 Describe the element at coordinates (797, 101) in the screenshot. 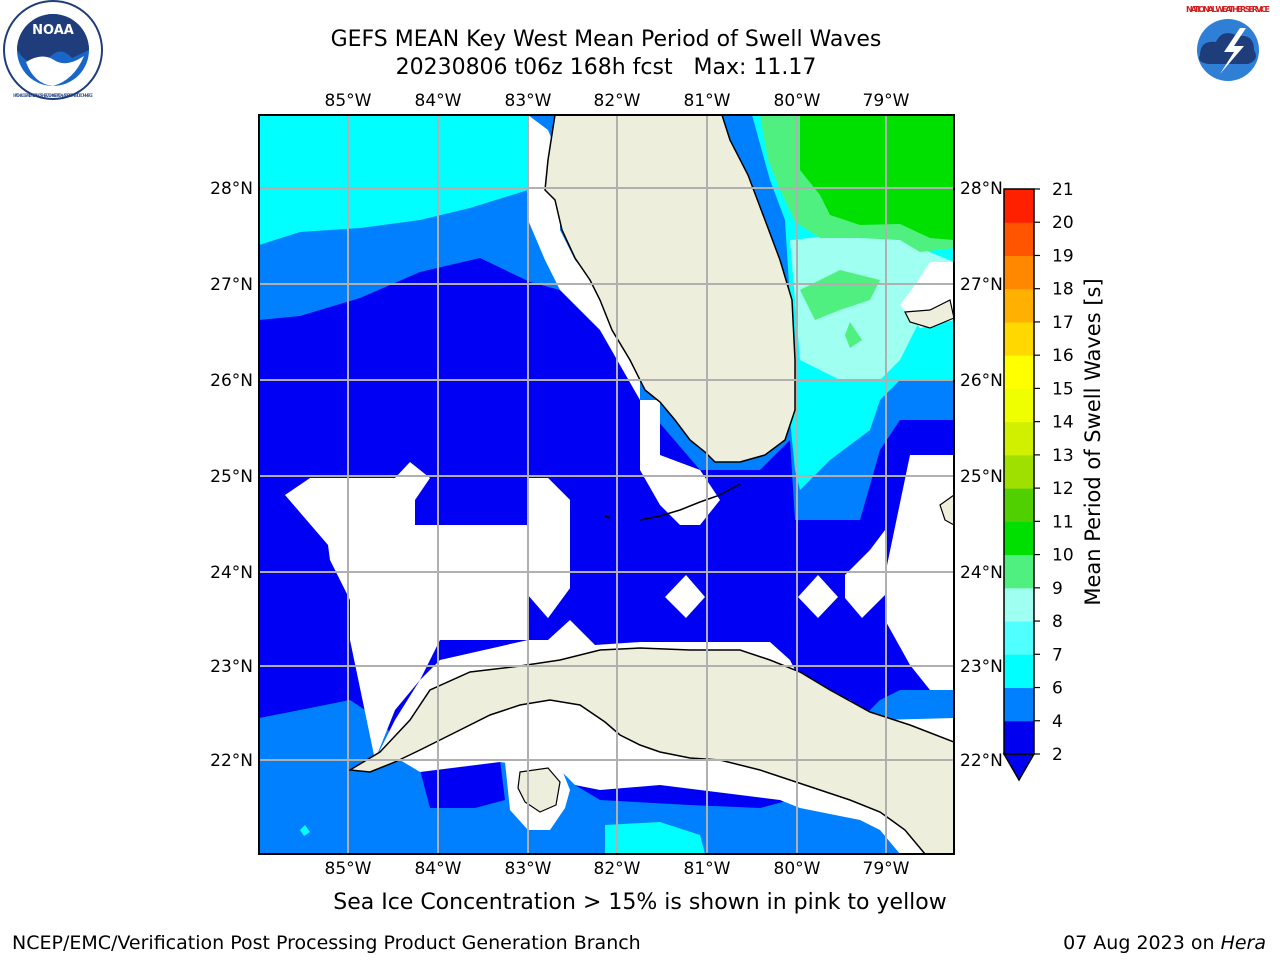

I see `lon-label-top: 80°W` at that location.